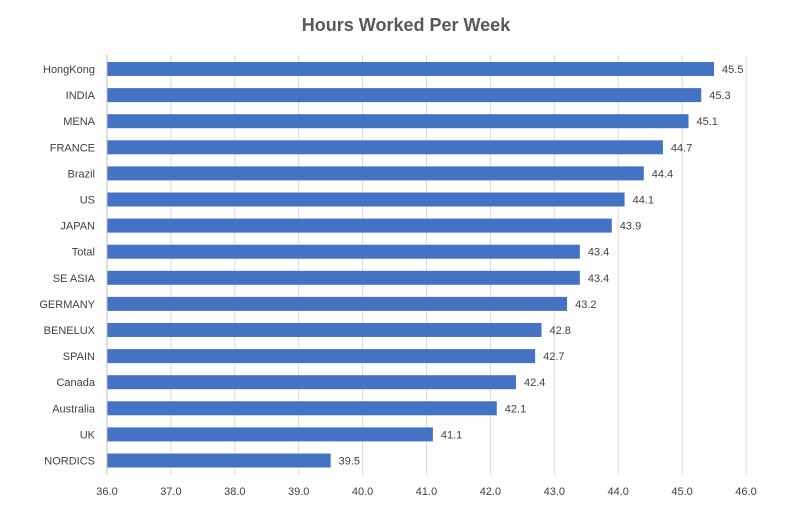  What do you see at coordinates (426, 492) in the screenshot?
I see `x-tick-label: 41.0` at bounding box center [426, 492].